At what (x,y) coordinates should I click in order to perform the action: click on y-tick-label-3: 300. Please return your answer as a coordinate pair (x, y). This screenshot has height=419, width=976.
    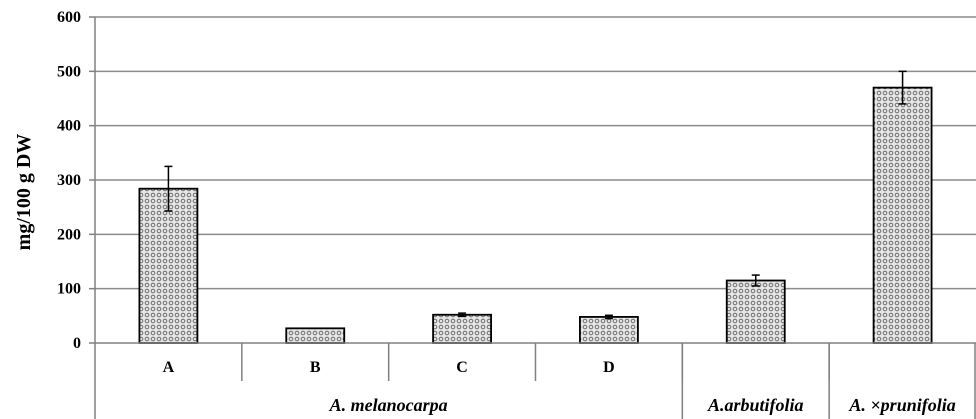
    Looking at the image, I should click on (69, 180).